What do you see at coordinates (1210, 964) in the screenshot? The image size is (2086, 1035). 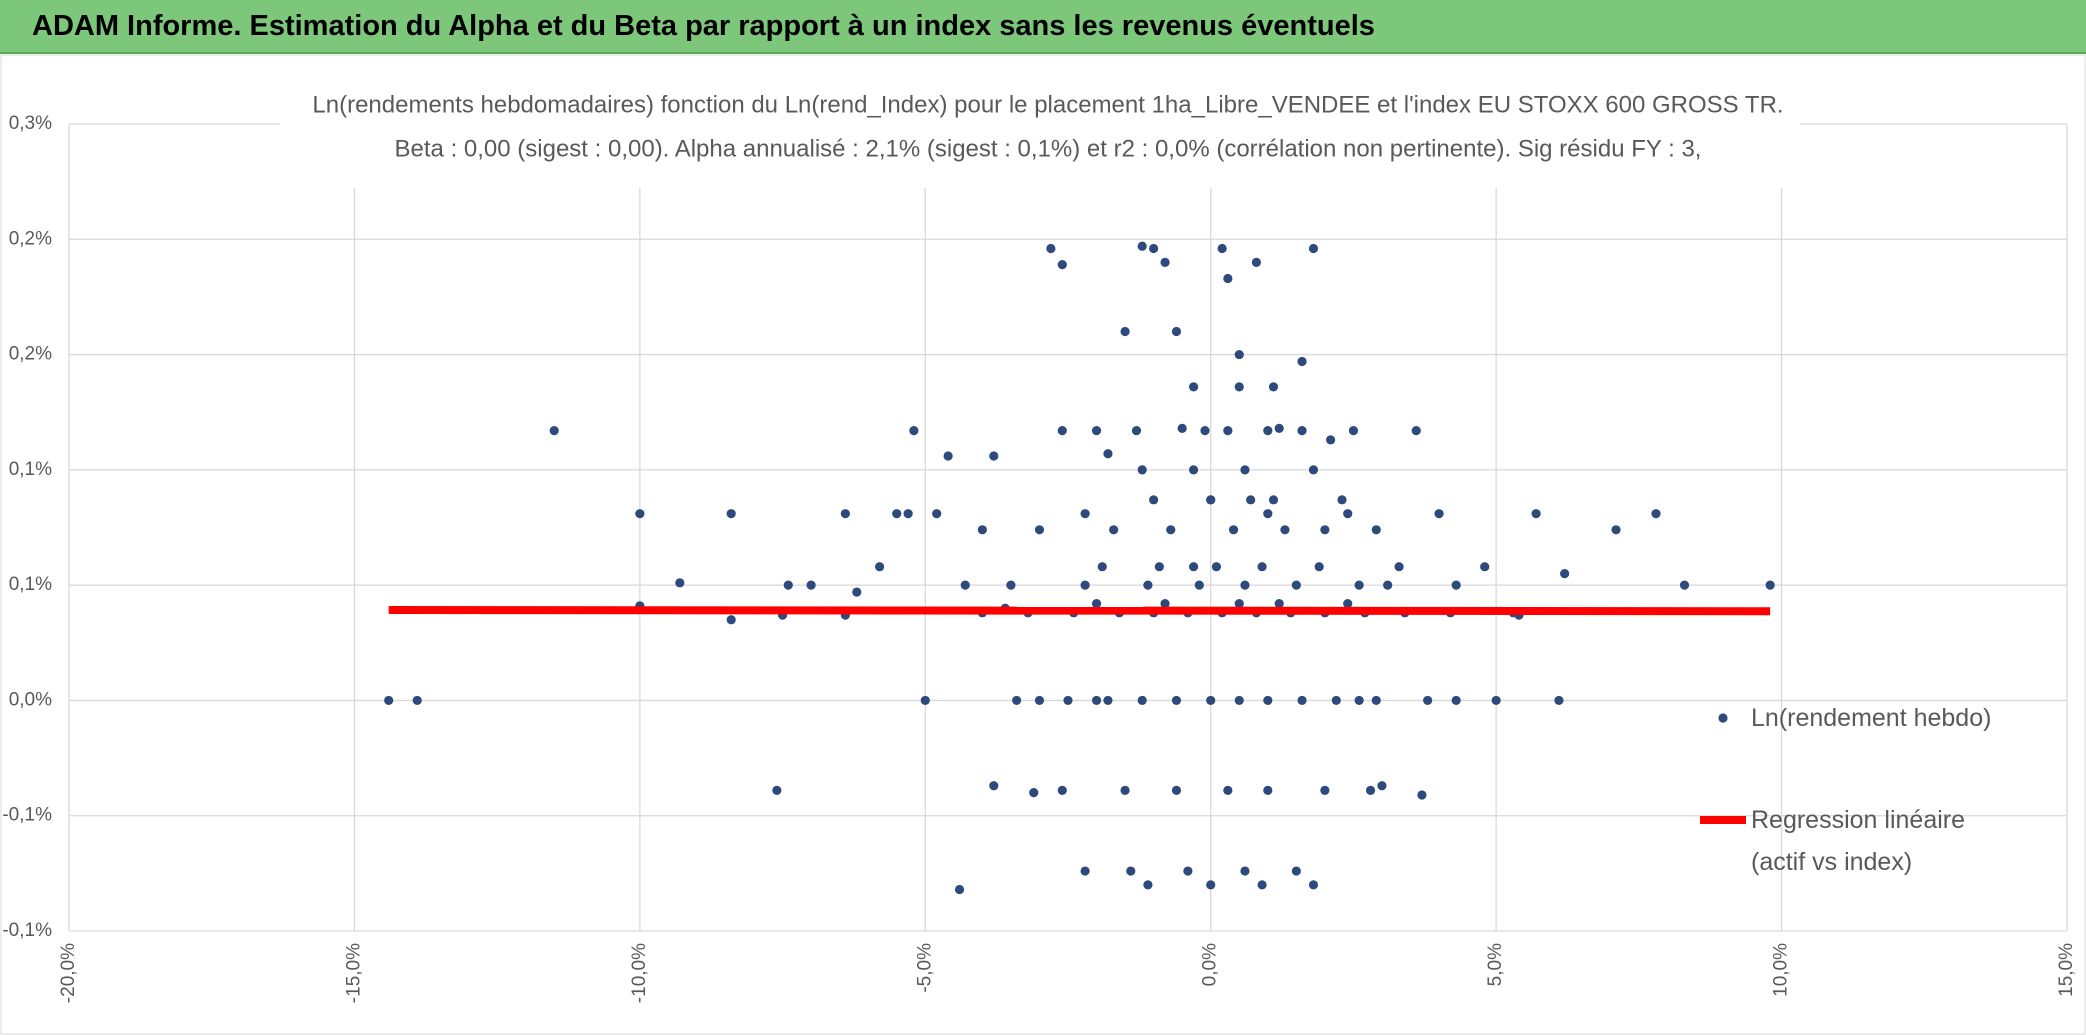 I see `x-tick-label: 0,0%` at bounding box center [1210, 964].